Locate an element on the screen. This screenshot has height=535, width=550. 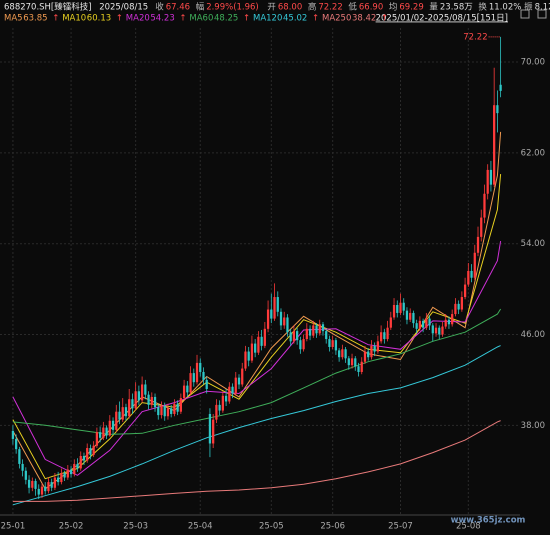
max-label: 72.22 is located at coordinates (475, 37).